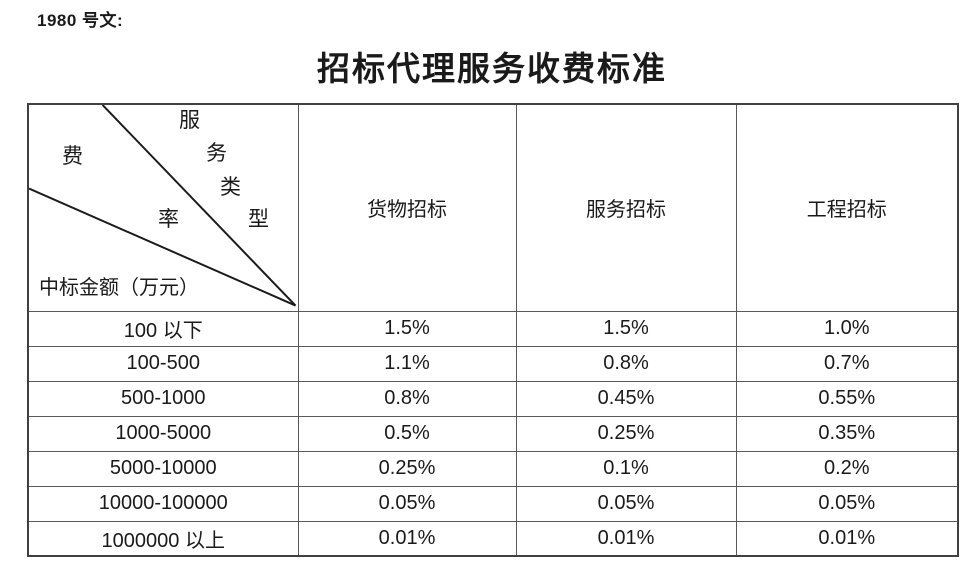 The image size is (976, 581). I want to click on doc-number-label: 1980 号文:, so click(80, 20).